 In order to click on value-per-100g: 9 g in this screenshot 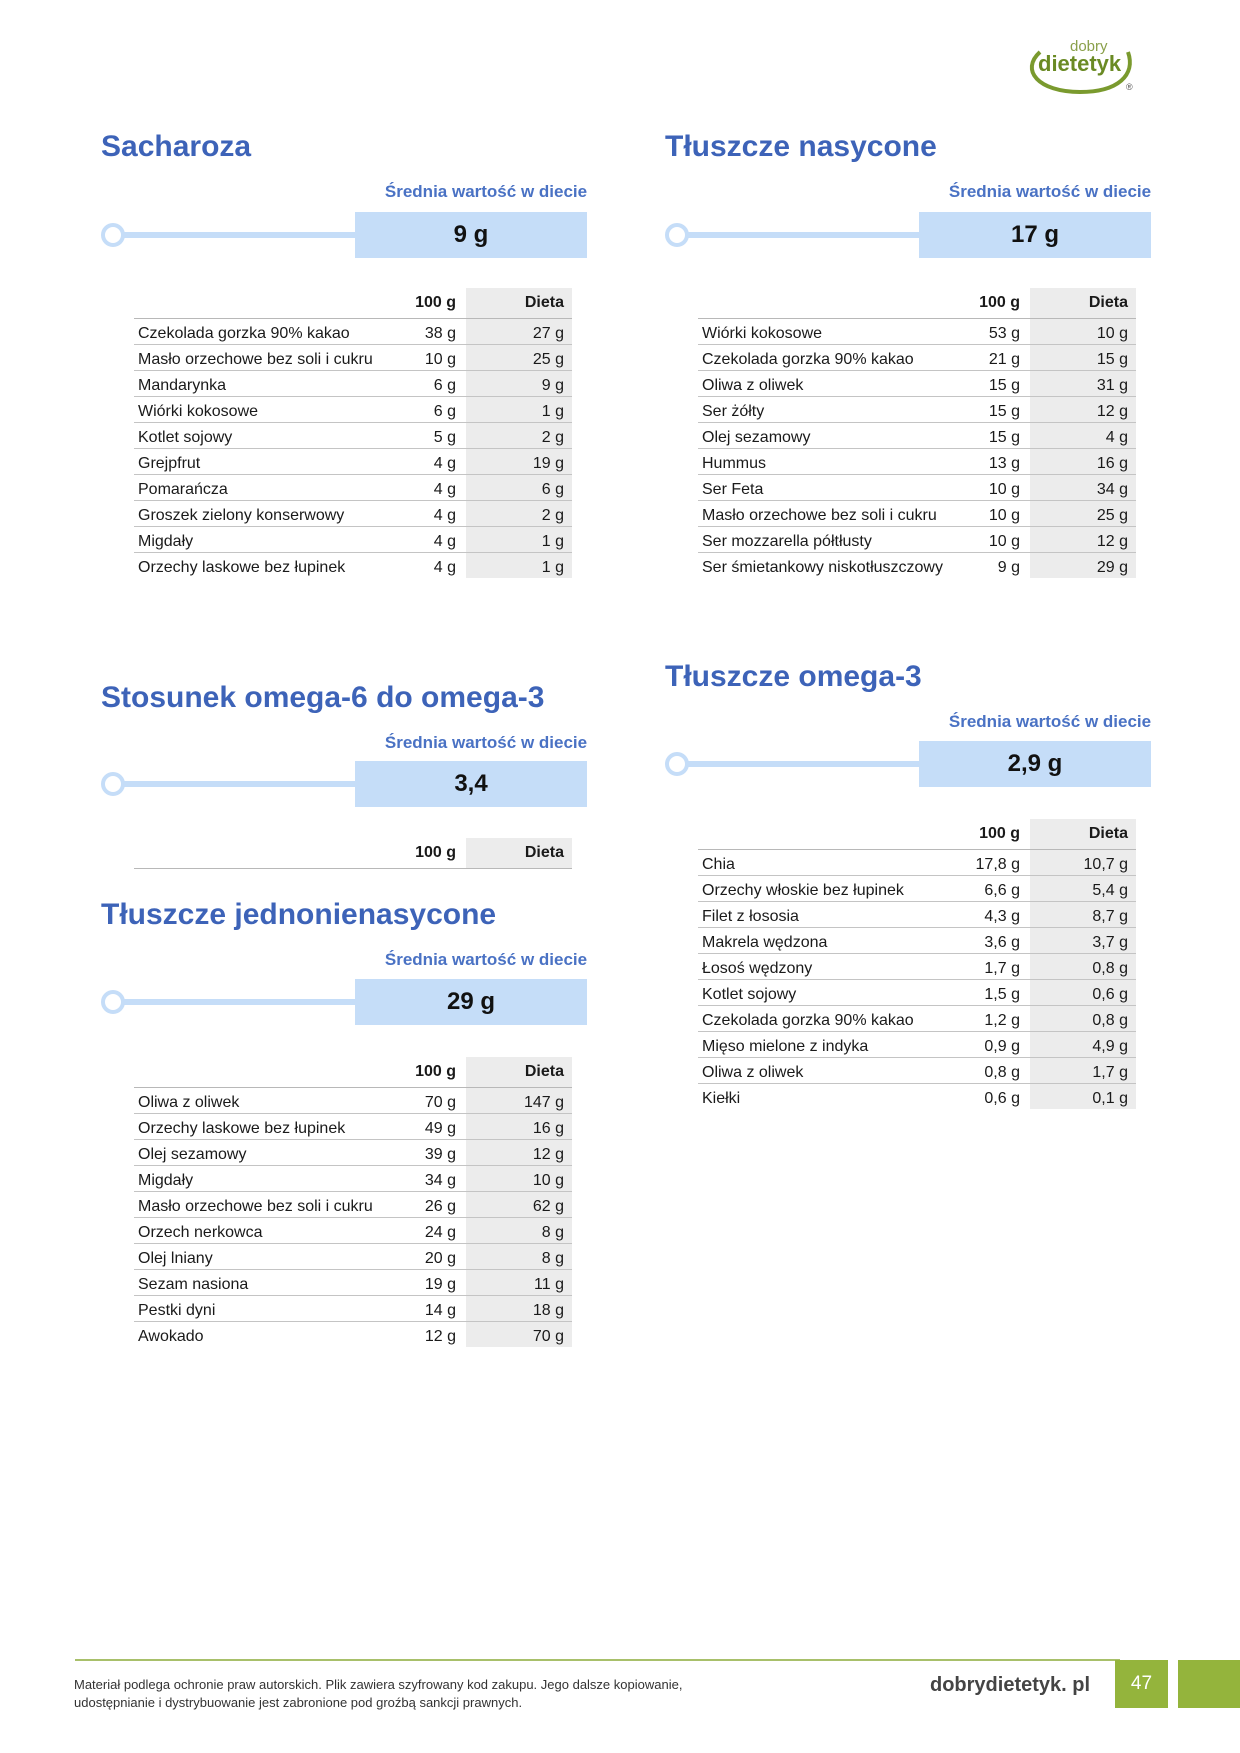, I will do `click(1008, 567)`.